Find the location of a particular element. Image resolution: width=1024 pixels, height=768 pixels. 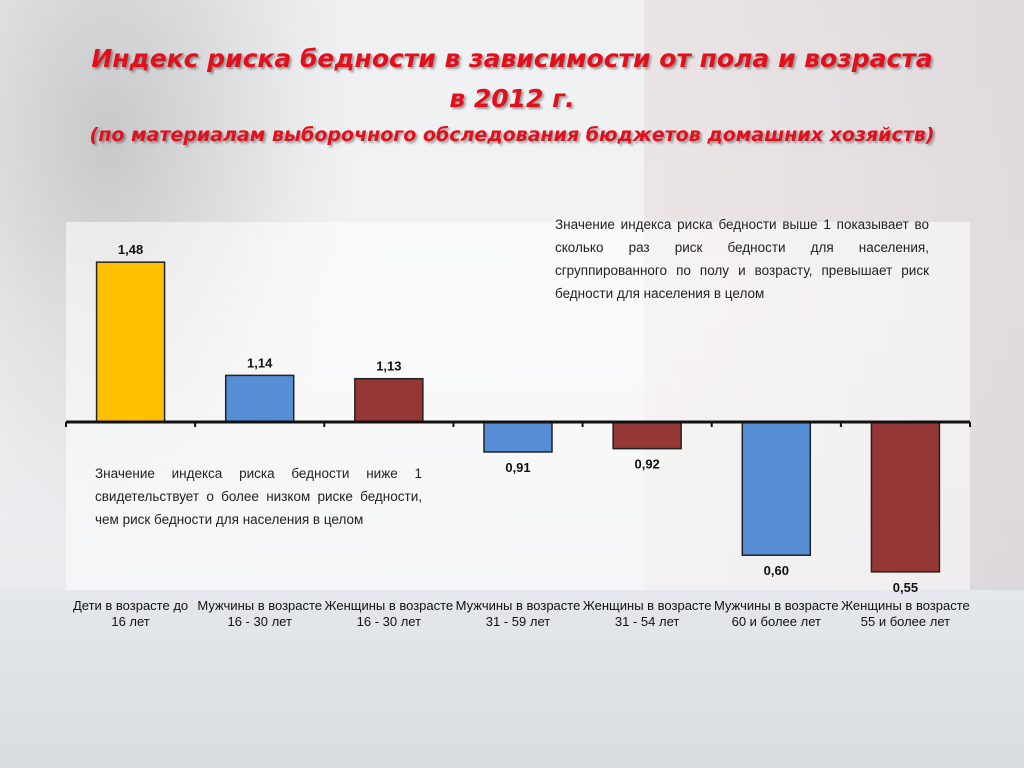

data-label: 1,13 is located at coordinates (388, 366).